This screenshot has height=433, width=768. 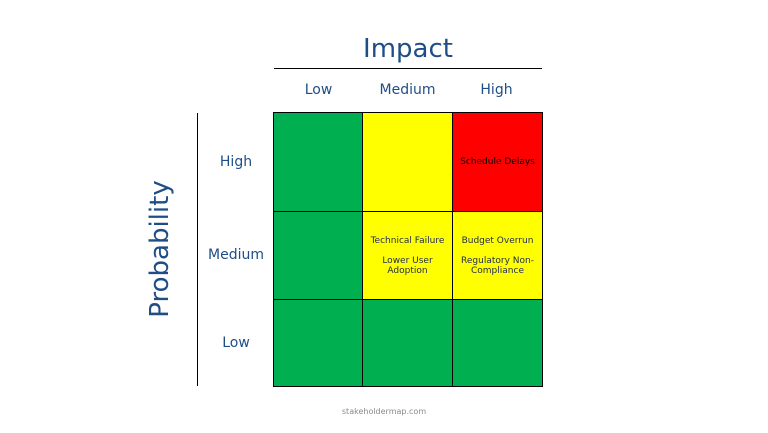 What do you see at coordinates (197, 249) in the screenshot?
I see `probability-axis-rule` at bounding box center [197, 249].